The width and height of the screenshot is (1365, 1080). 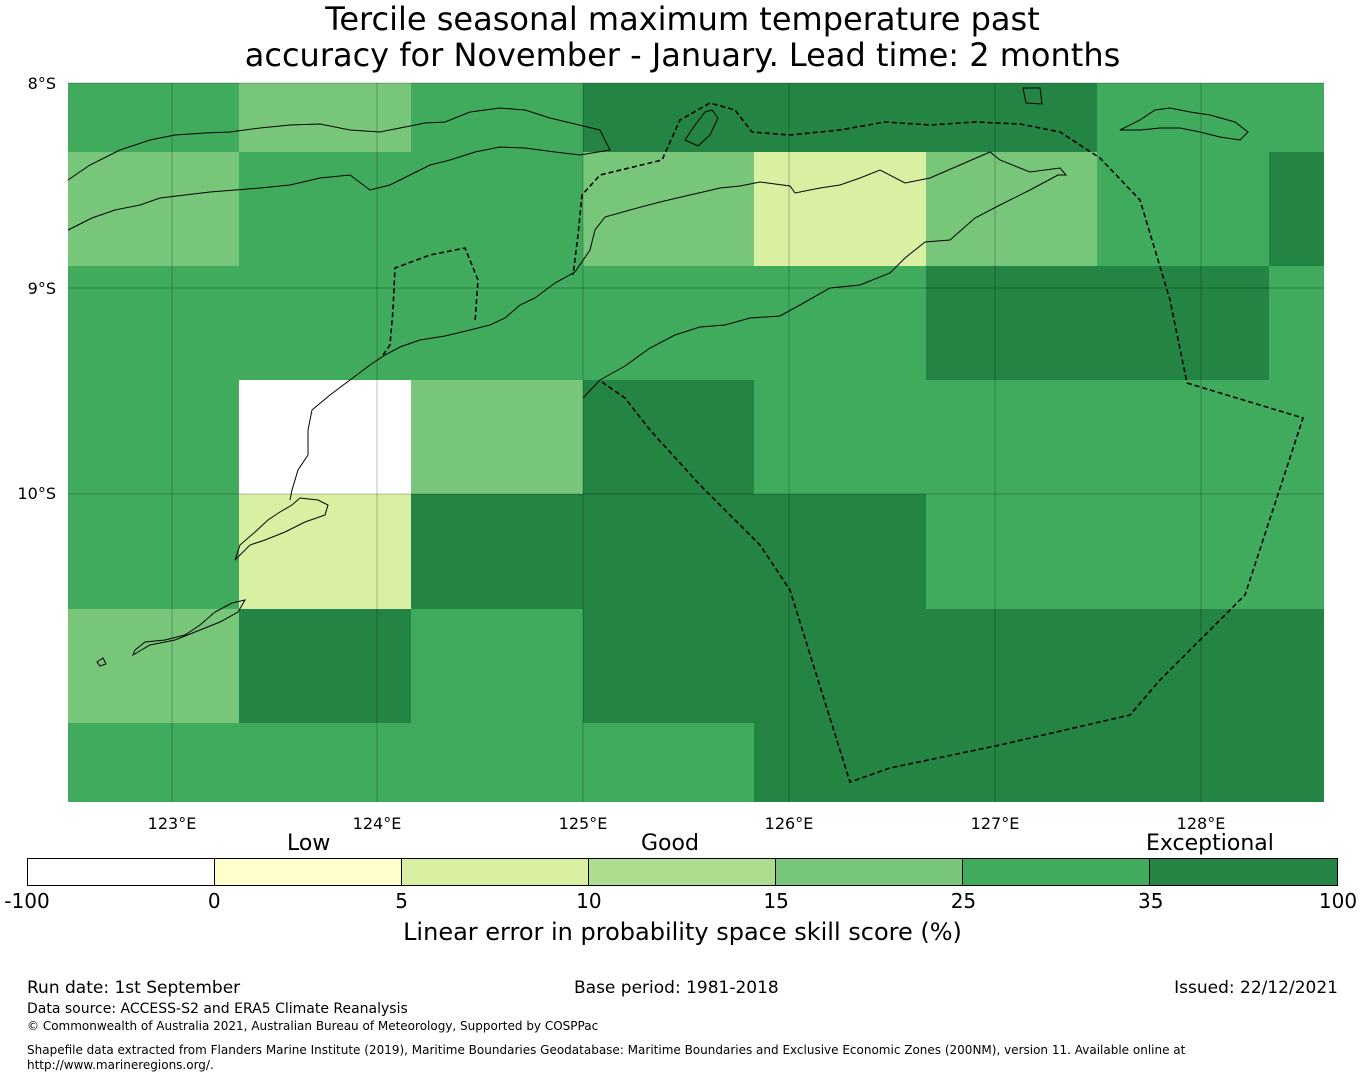 What do you see at coordinates (589, 901) in the screenshot?
I see `colorbar-tick-label: 10` at bounding box center [589, 901].